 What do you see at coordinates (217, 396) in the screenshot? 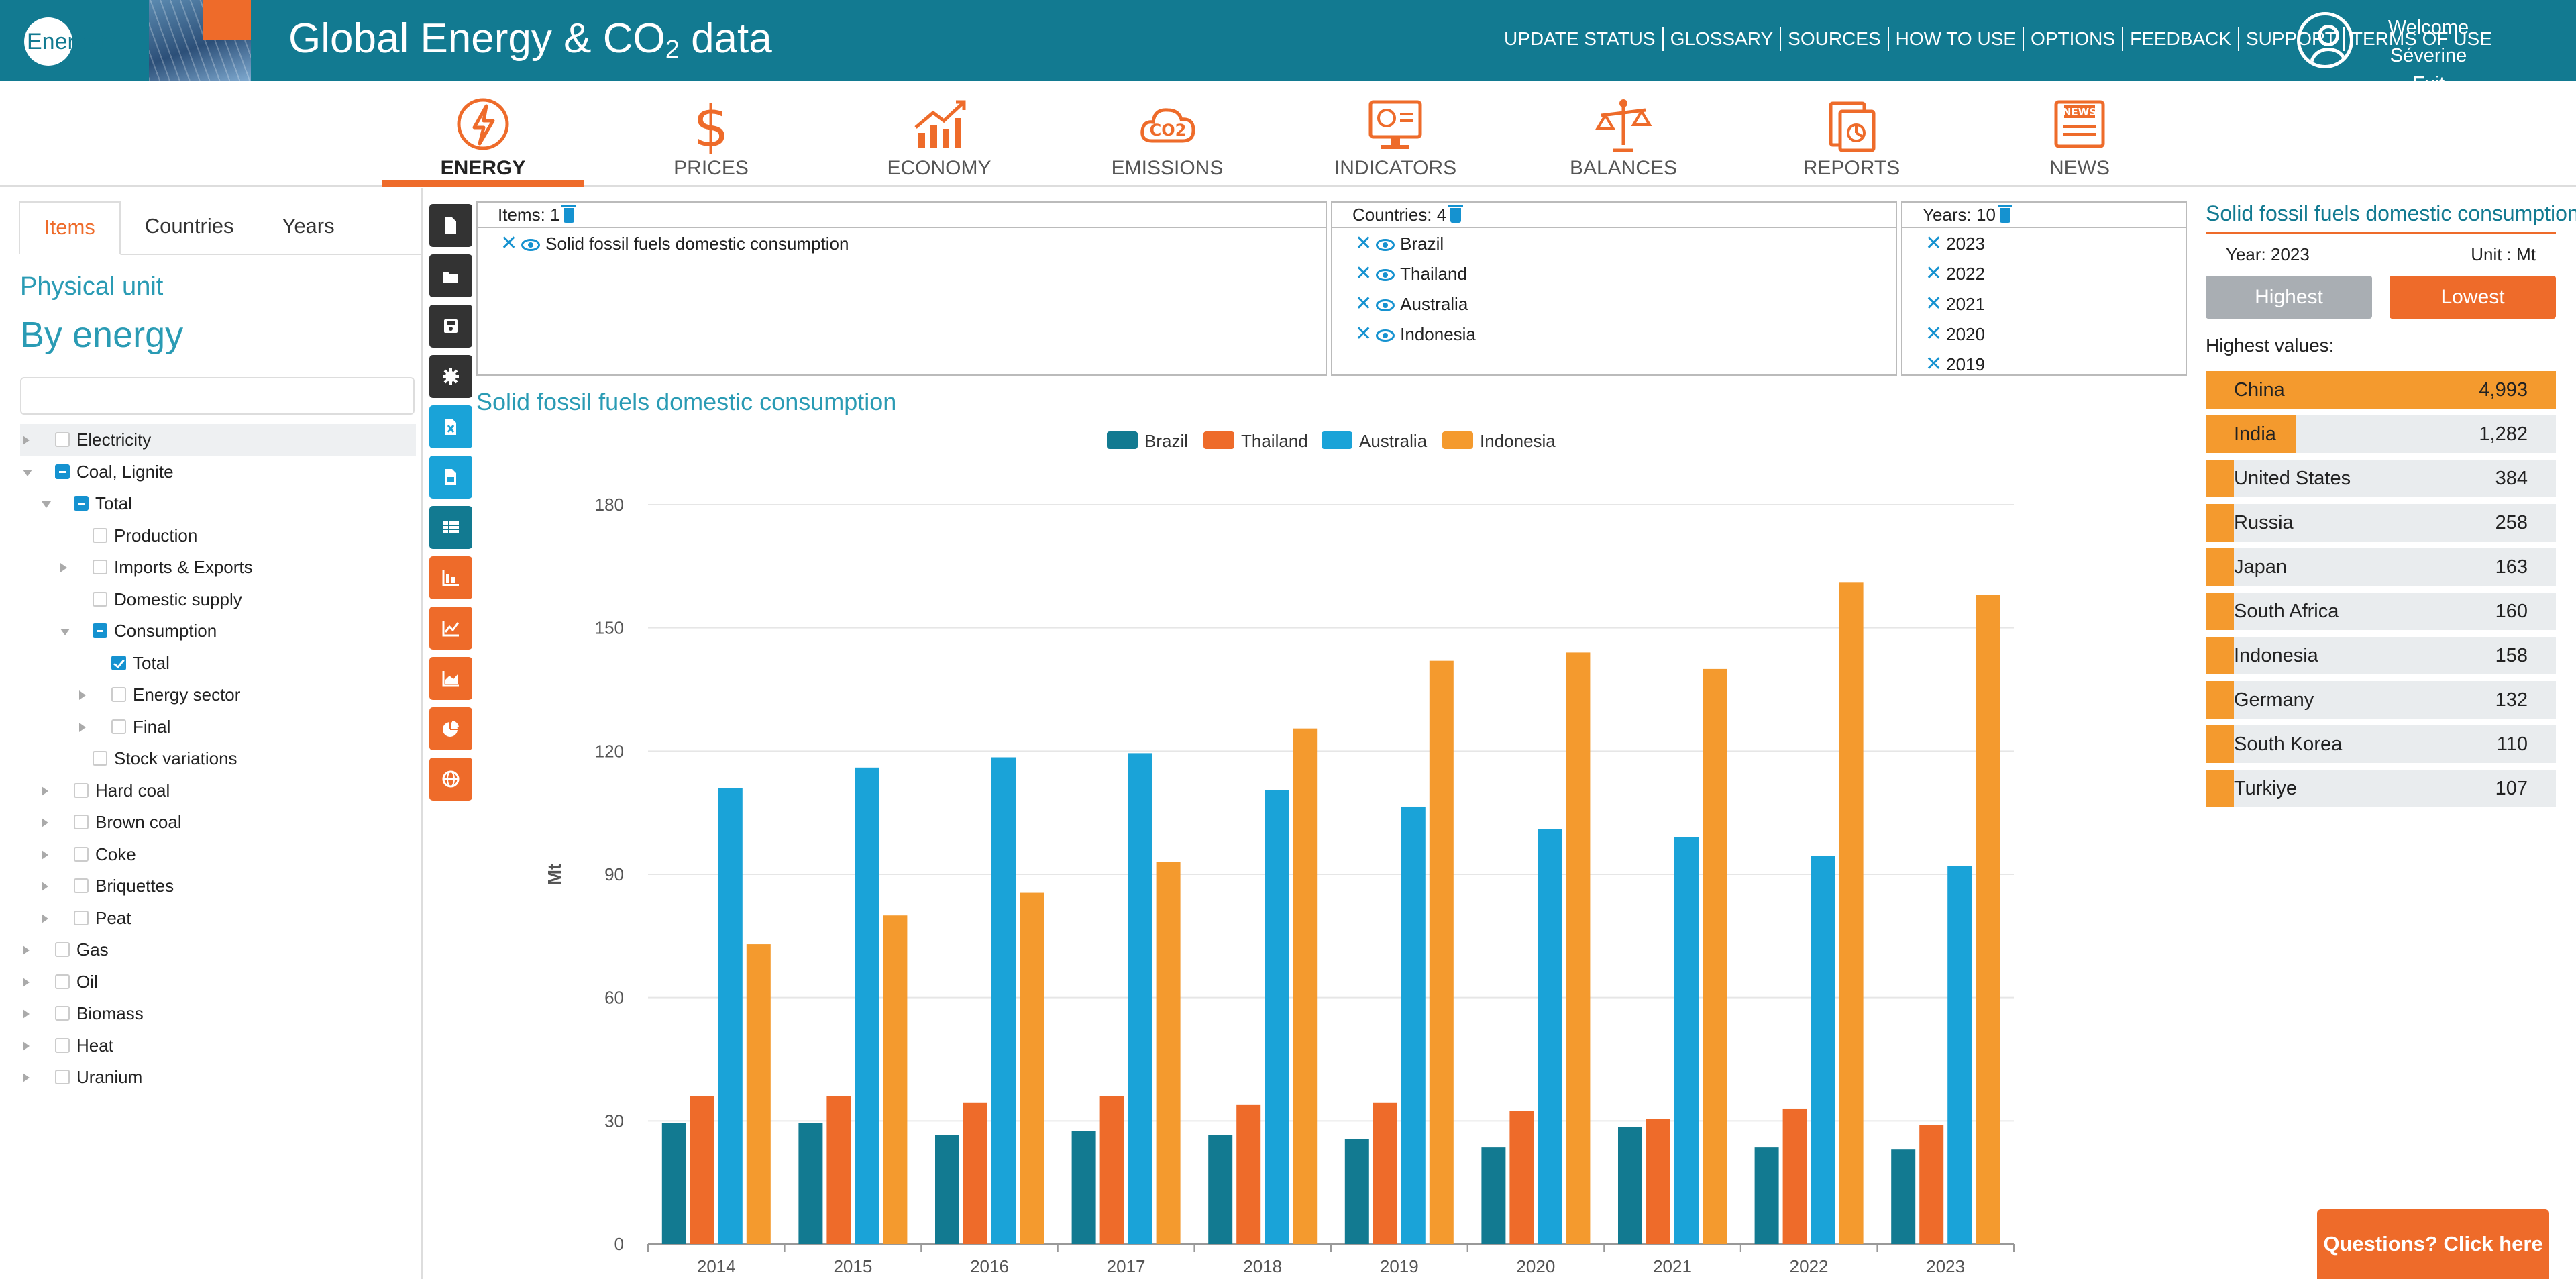
I see `tree-search-input` at bounding box center [217, 396].